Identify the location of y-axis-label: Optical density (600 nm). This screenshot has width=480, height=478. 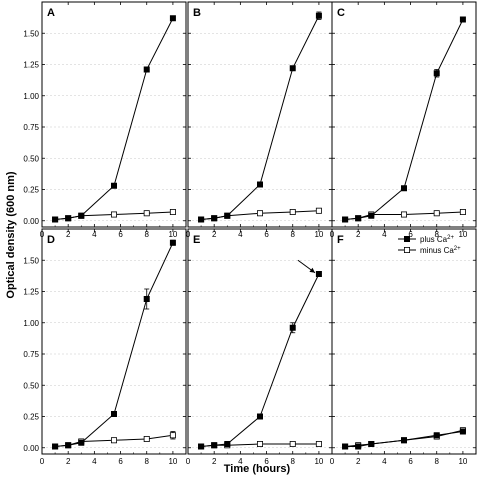
(11, 234).